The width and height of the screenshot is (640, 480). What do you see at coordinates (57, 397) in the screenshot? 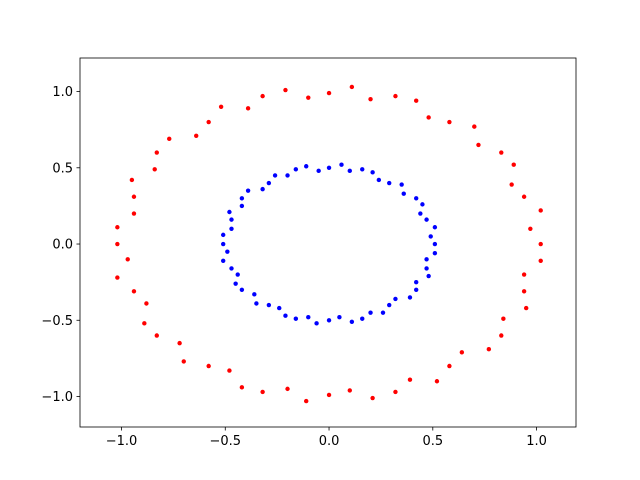
I see `y-tick-label: −1.0` at bounding box center [57, 397].